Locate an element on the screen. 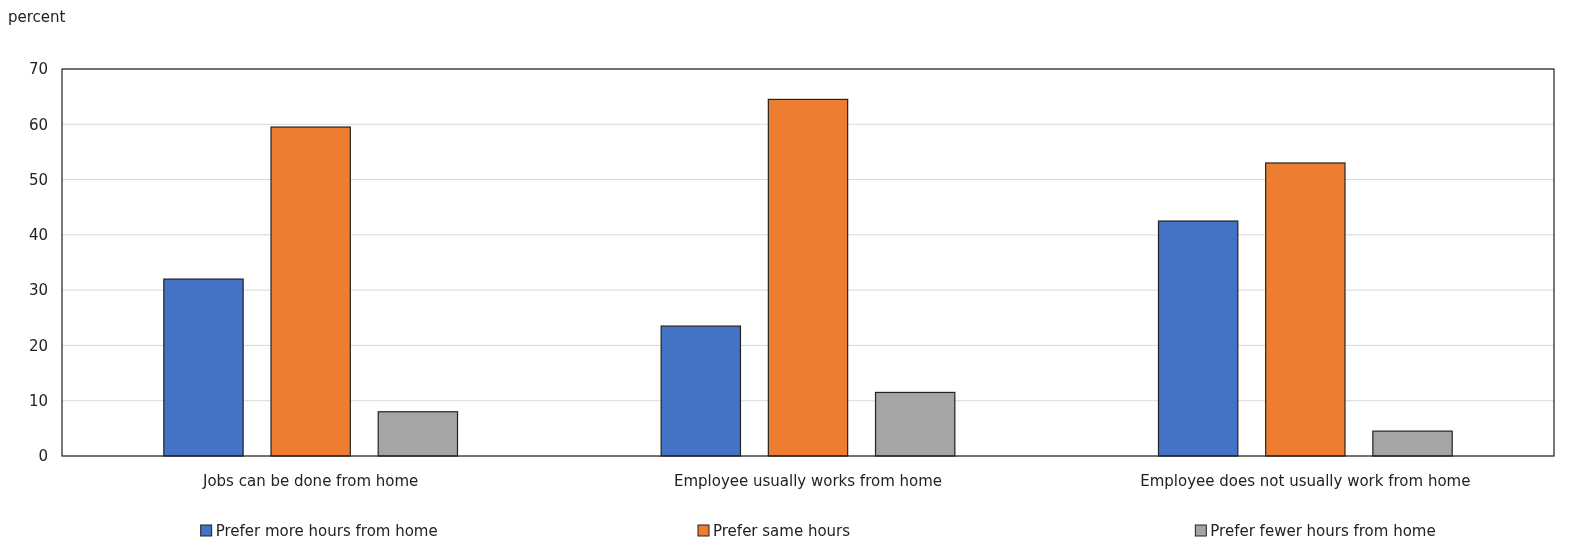 The image size is (1570, 558). legend-label: Prefer same hours is located at coordinates (782, 531).